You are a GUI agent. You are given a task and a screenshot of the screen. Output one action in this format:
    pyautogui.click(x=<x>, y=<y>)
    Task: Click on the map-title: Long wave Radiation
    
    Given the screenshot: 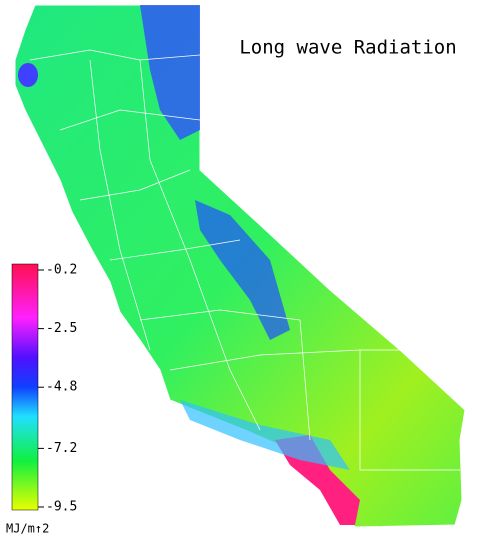 What is the action you would take?
    pyautogui.click(x=347, y=48)
    